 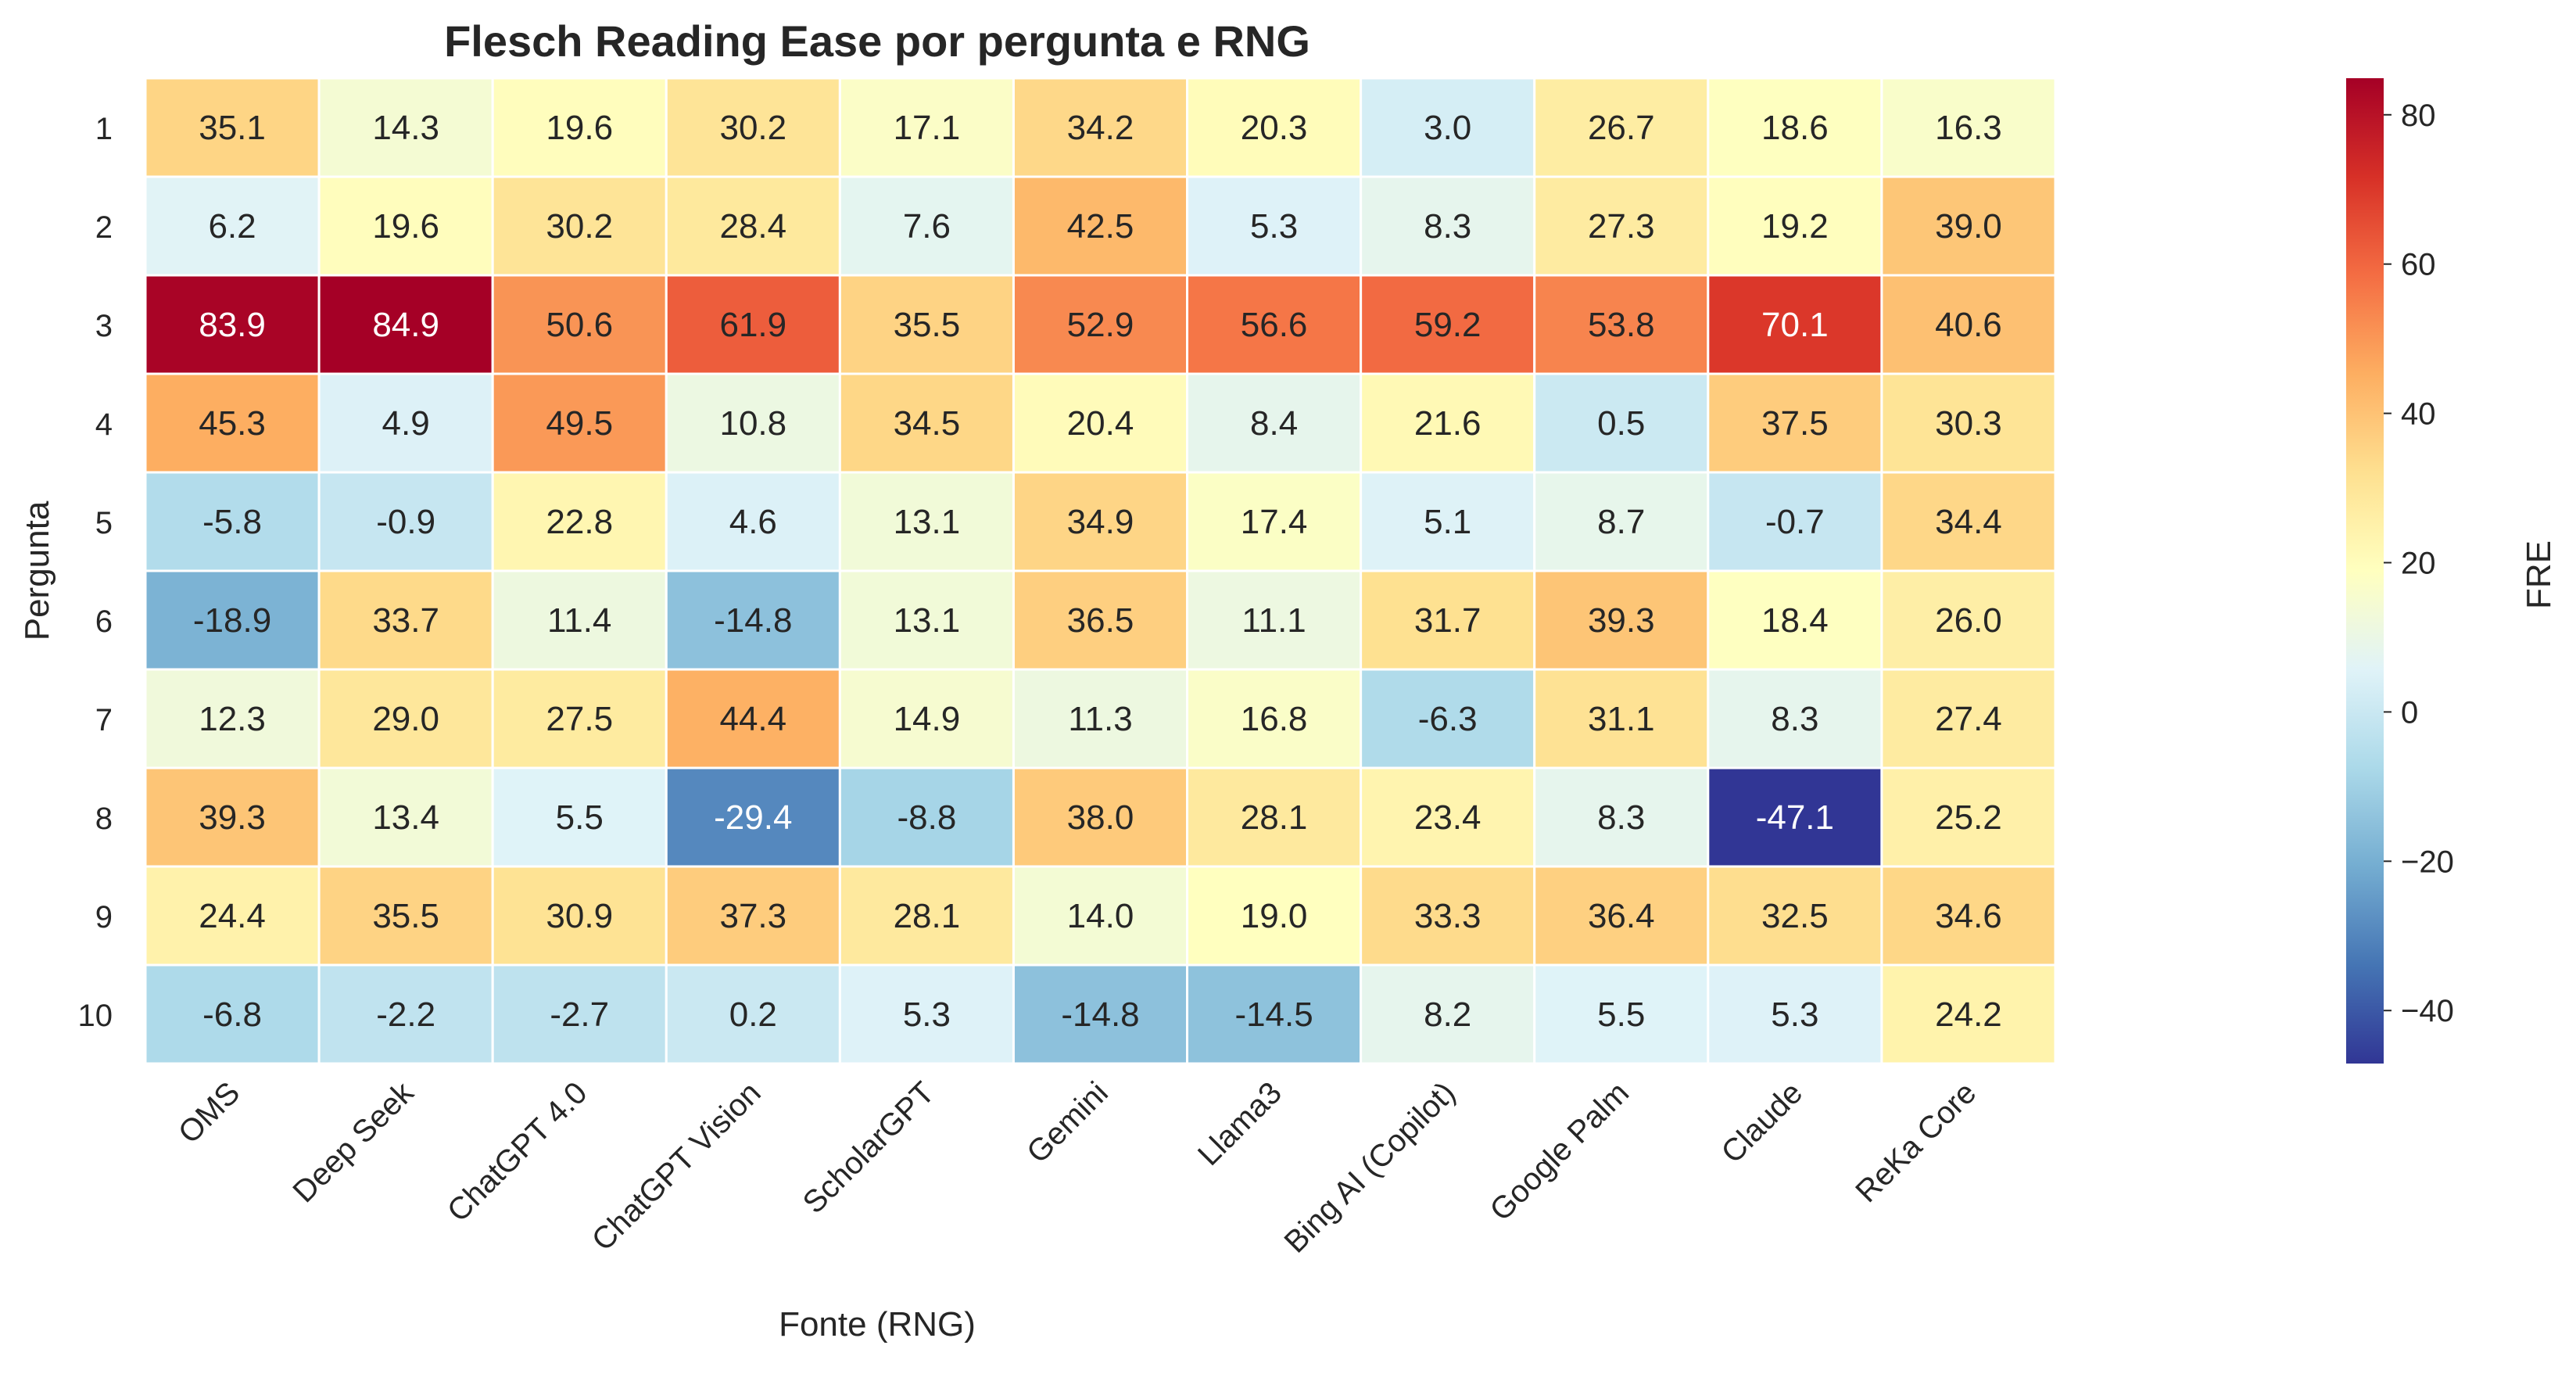 I want to click on cell-value-label: 24.4, so click(x=233, y=916).